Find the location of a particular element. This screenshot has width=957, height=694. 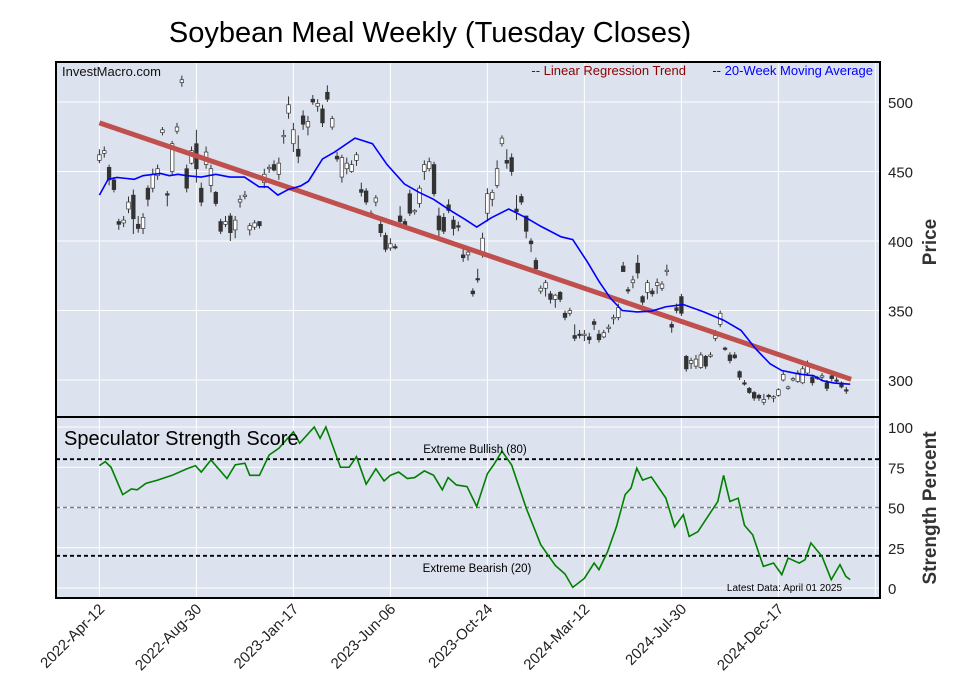

price-tick-label: 300 is located at coordinates (900, 381).